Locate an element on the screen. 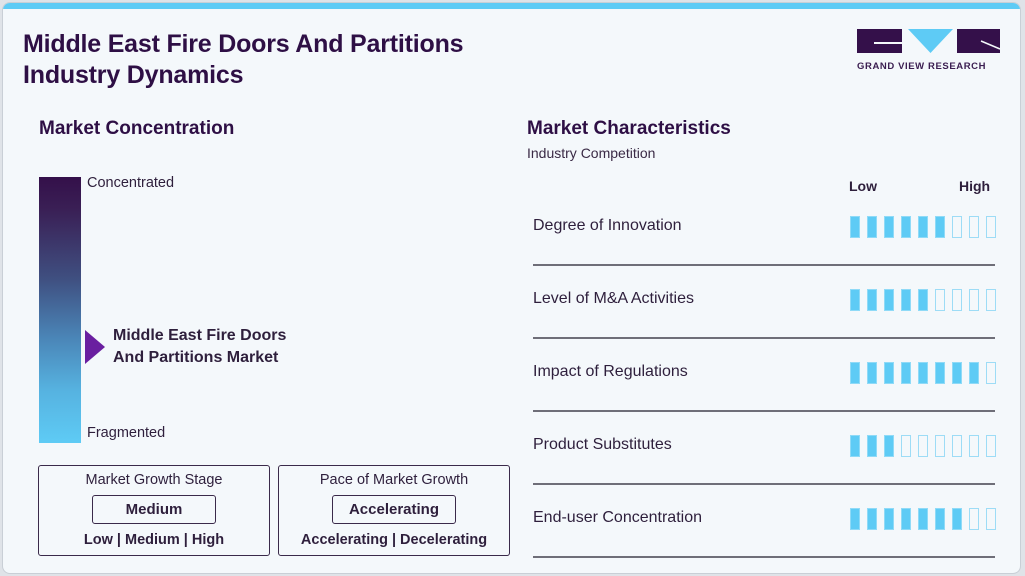 This screenshot has height=576, width=1025. characteristic-label: Product Substitutes is located at coordinates (602, 444).